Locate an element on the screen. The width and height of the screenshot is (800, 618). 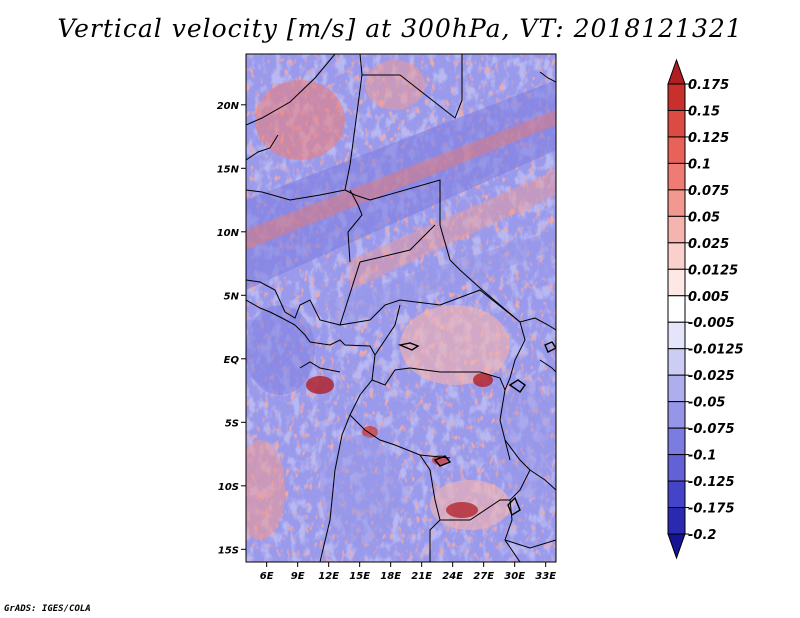
lat-tick-label: 10N is located at coordinates (228, 233).